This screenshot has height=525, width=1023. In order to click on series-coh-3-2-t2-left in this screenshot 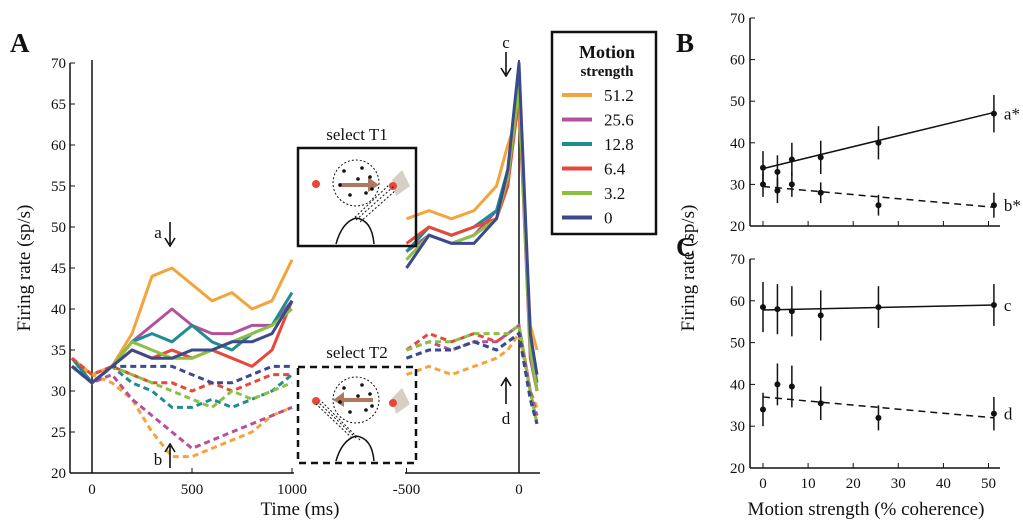, I will do `click(182, 387)`.